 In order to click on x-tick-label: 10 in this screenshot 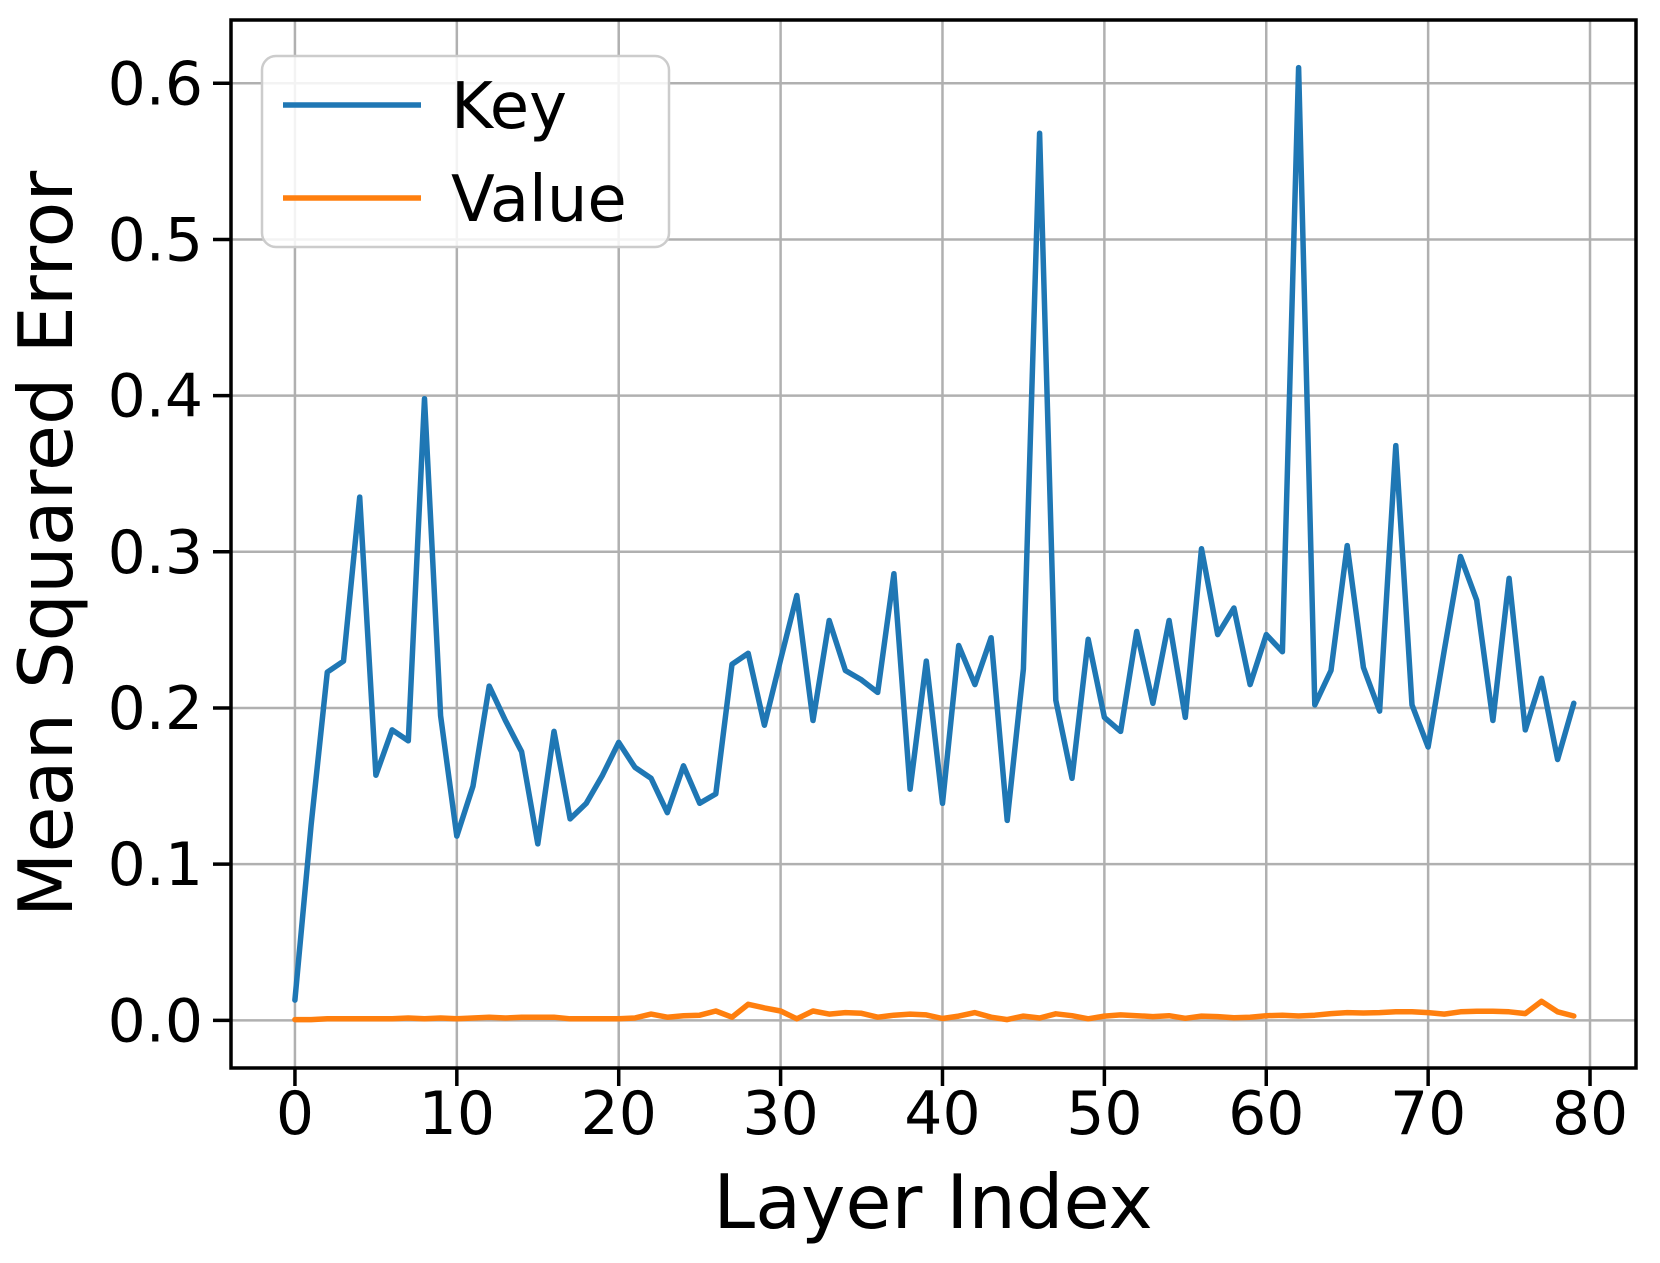, I will do `click(457, 1114)`.